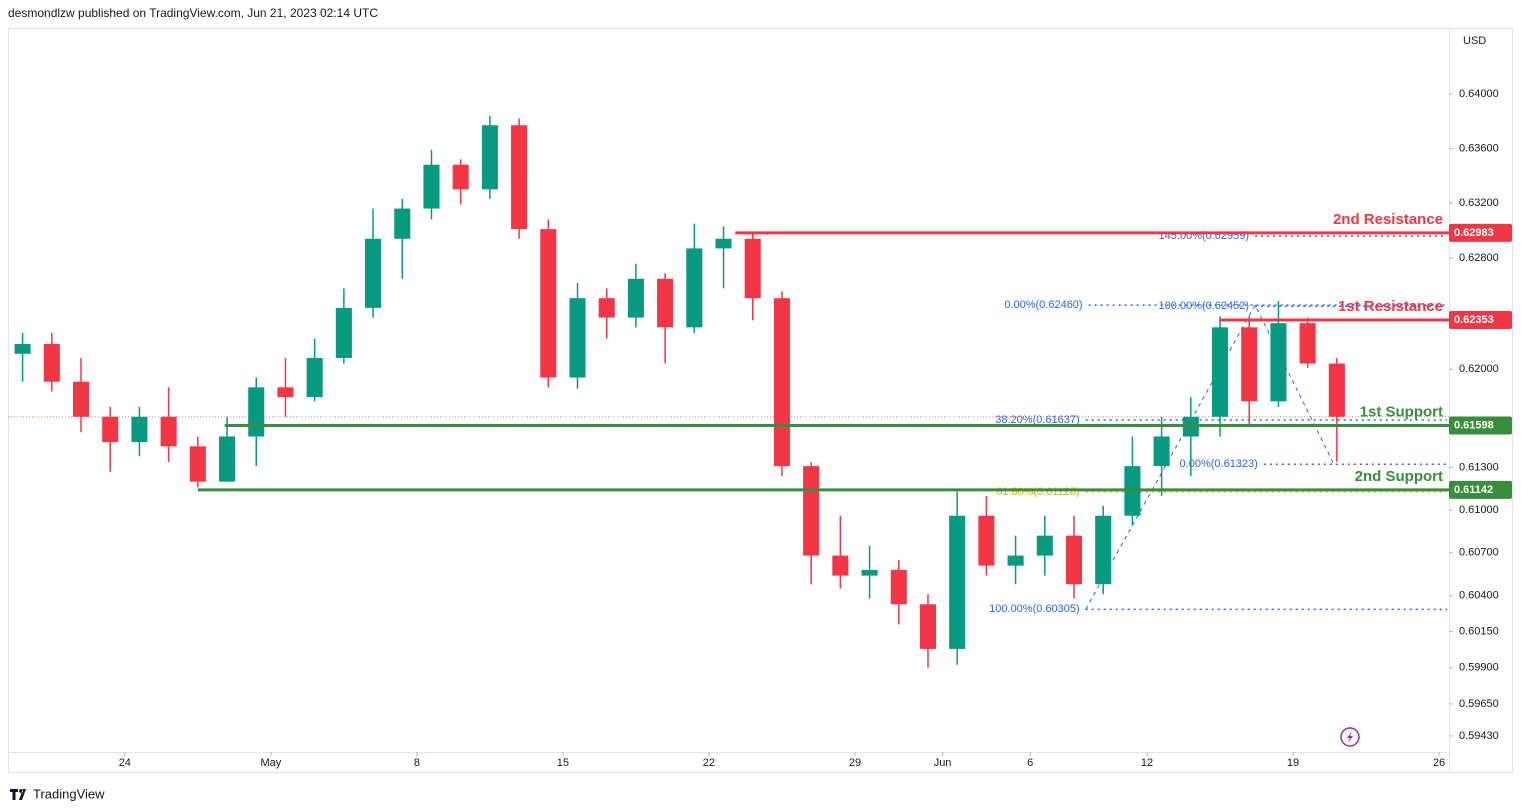 The image size is (1521, 812). I want to click on y-tick-label: 0.60400, so click(1479, 596).